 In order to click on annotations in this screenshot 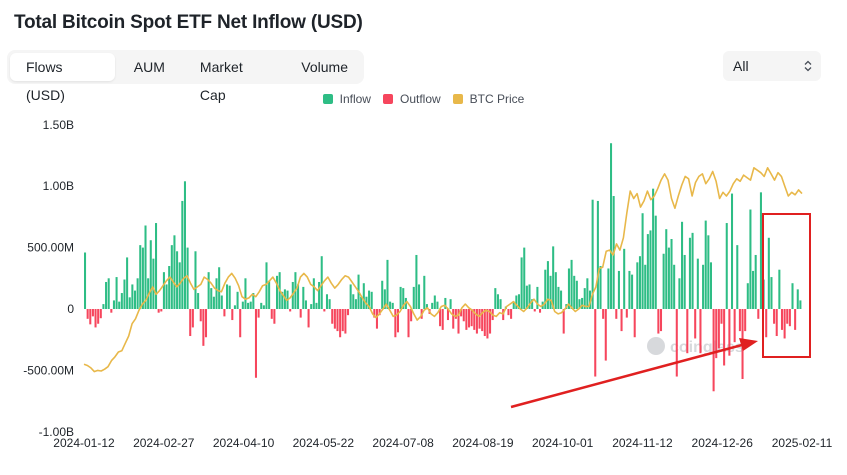, I will do `click(660, 311)`.